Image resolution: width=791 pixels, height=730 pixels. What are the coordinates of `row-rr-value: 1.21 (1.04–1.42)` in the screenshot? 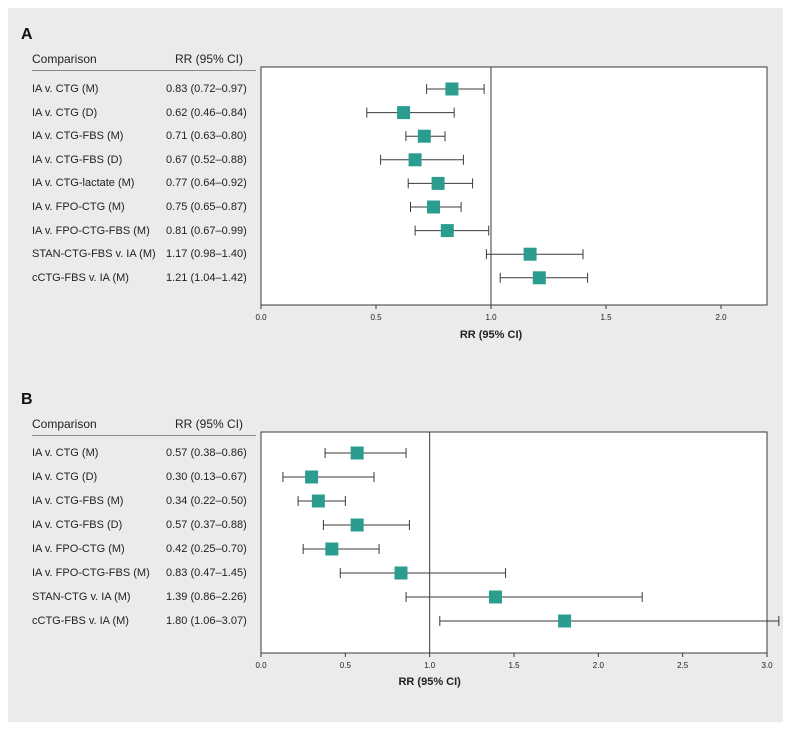 It's located at (206, 277).